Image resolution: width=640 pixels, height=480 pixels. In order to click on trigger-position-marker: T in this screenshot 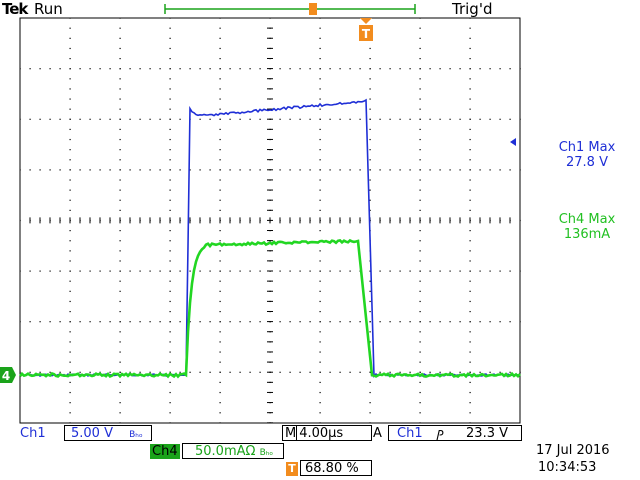, I will do `click(366, 29)`.